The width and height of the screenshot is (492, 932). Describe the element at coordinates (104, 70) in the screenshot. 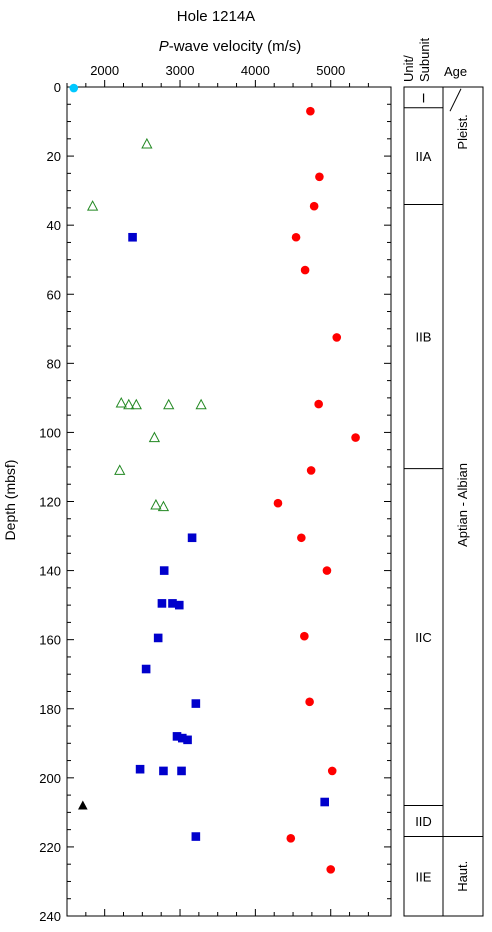

I see `x-tick-label: 2000` at that location.